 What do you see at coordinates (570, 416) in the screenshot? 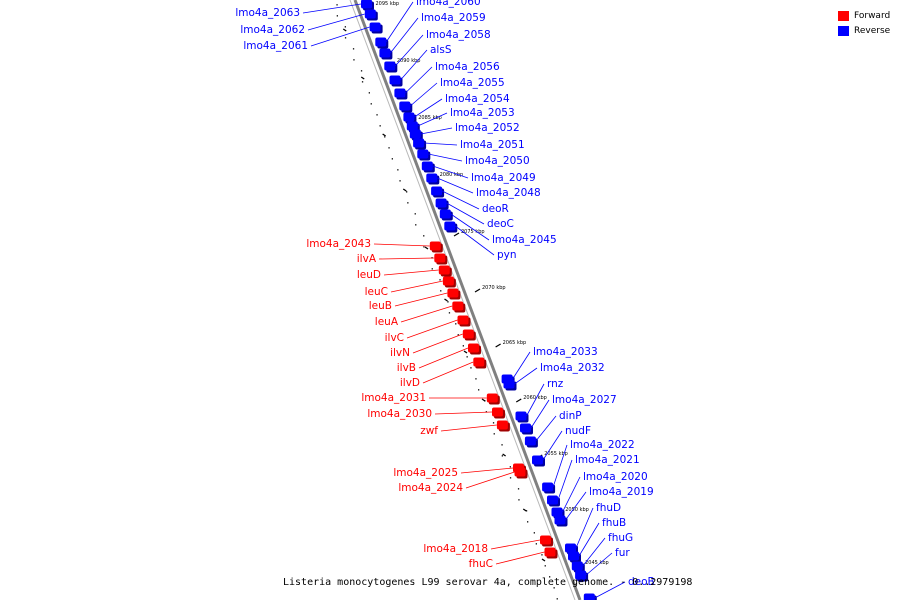
I see `gene-label: dinP` at bounding box center [570, 416].